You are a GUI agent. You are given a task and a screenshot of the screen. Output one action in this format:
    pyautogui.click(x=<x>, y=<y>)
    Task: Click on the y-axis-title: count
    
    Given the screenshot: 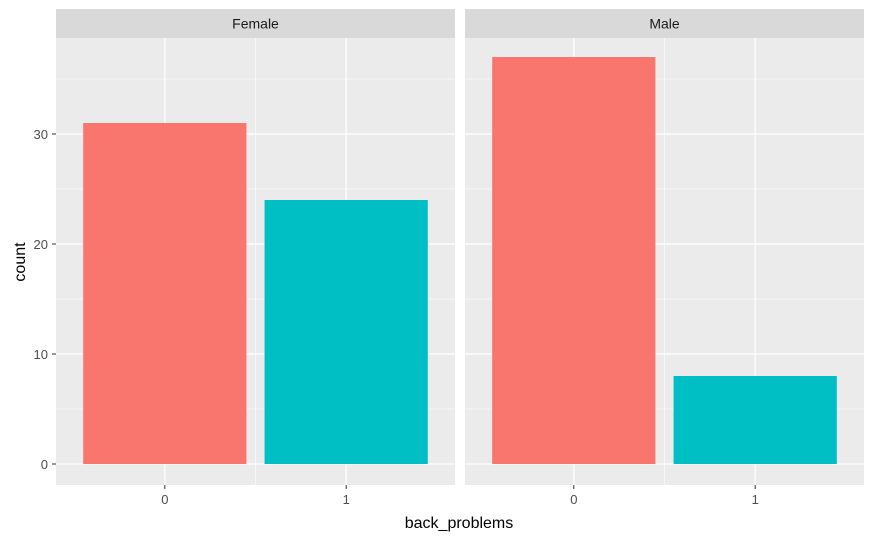 What is the action you would take?
    pyautogui.click(x=20, y=262)
    